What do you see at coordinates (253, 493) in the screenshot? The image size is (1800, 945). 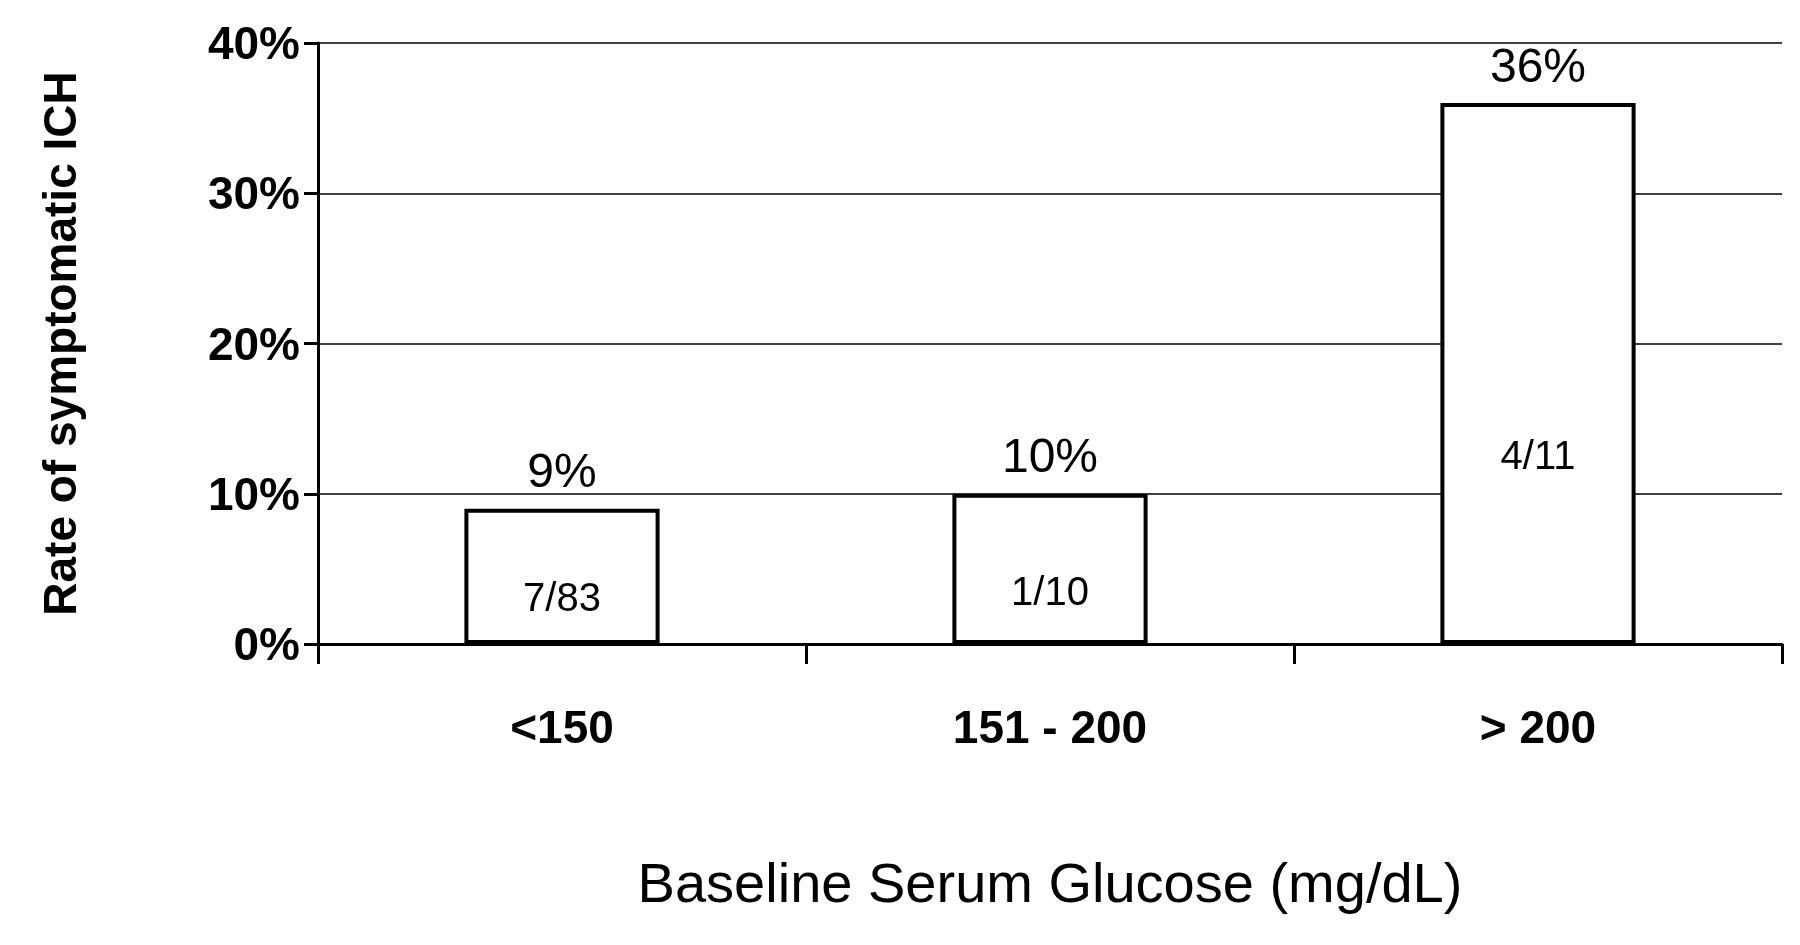 I see `y-tick-label: 10%` at bounding box center [253, 493].